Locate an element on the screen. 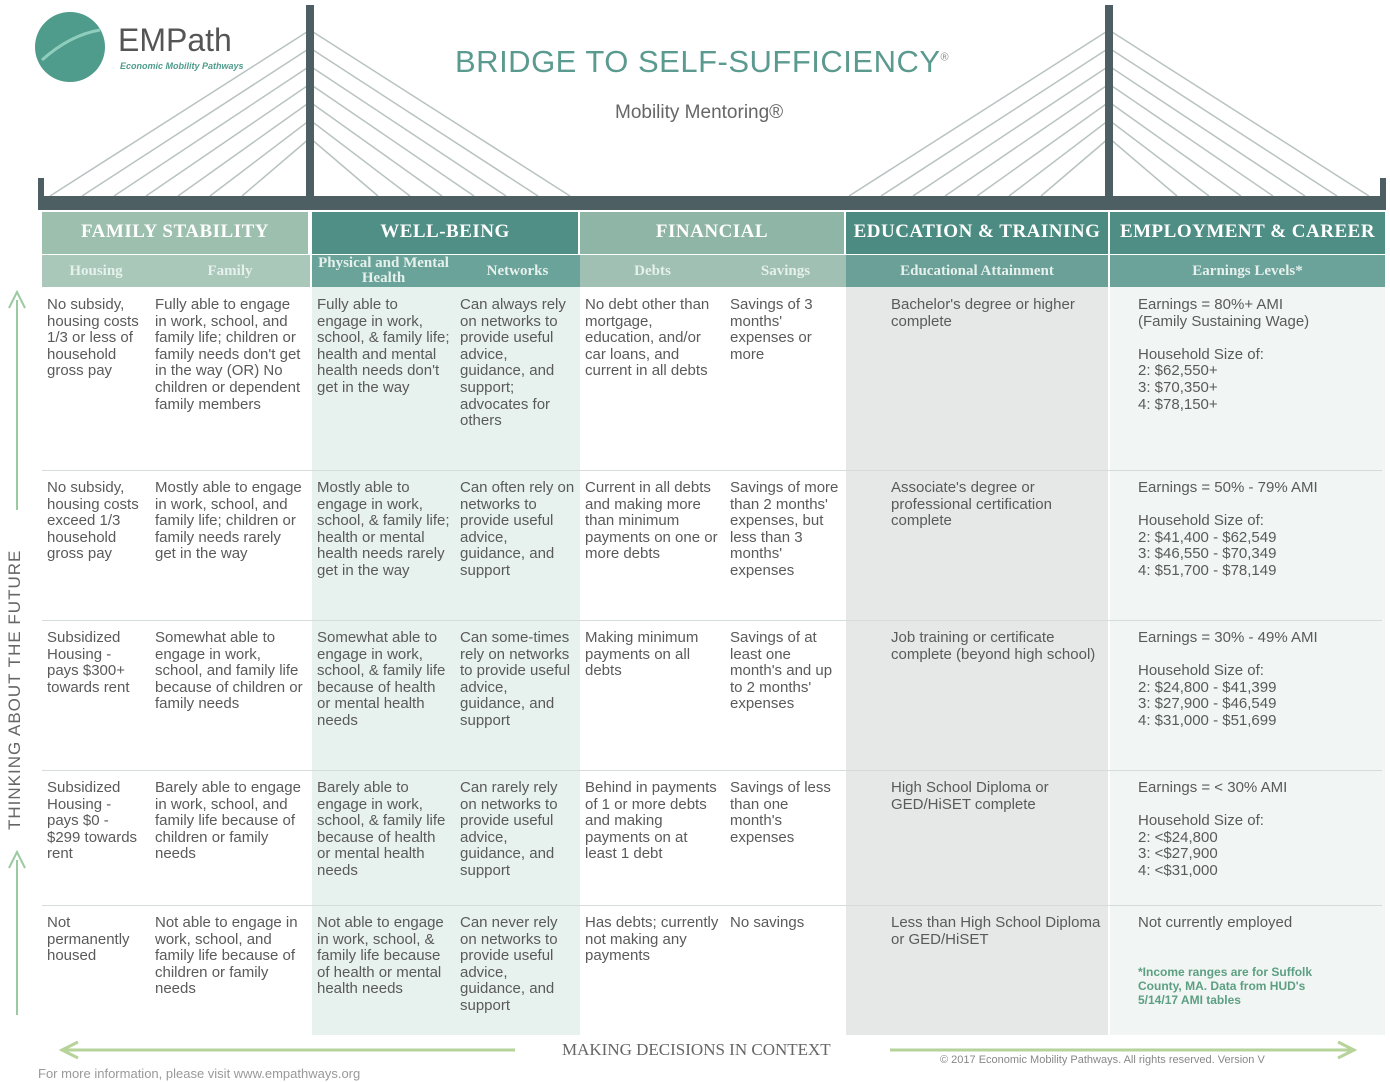 The height and width of the screenshot is (1082, 1390). subtitle: Mobility Mentoring® is located at coordinates (699, 112).